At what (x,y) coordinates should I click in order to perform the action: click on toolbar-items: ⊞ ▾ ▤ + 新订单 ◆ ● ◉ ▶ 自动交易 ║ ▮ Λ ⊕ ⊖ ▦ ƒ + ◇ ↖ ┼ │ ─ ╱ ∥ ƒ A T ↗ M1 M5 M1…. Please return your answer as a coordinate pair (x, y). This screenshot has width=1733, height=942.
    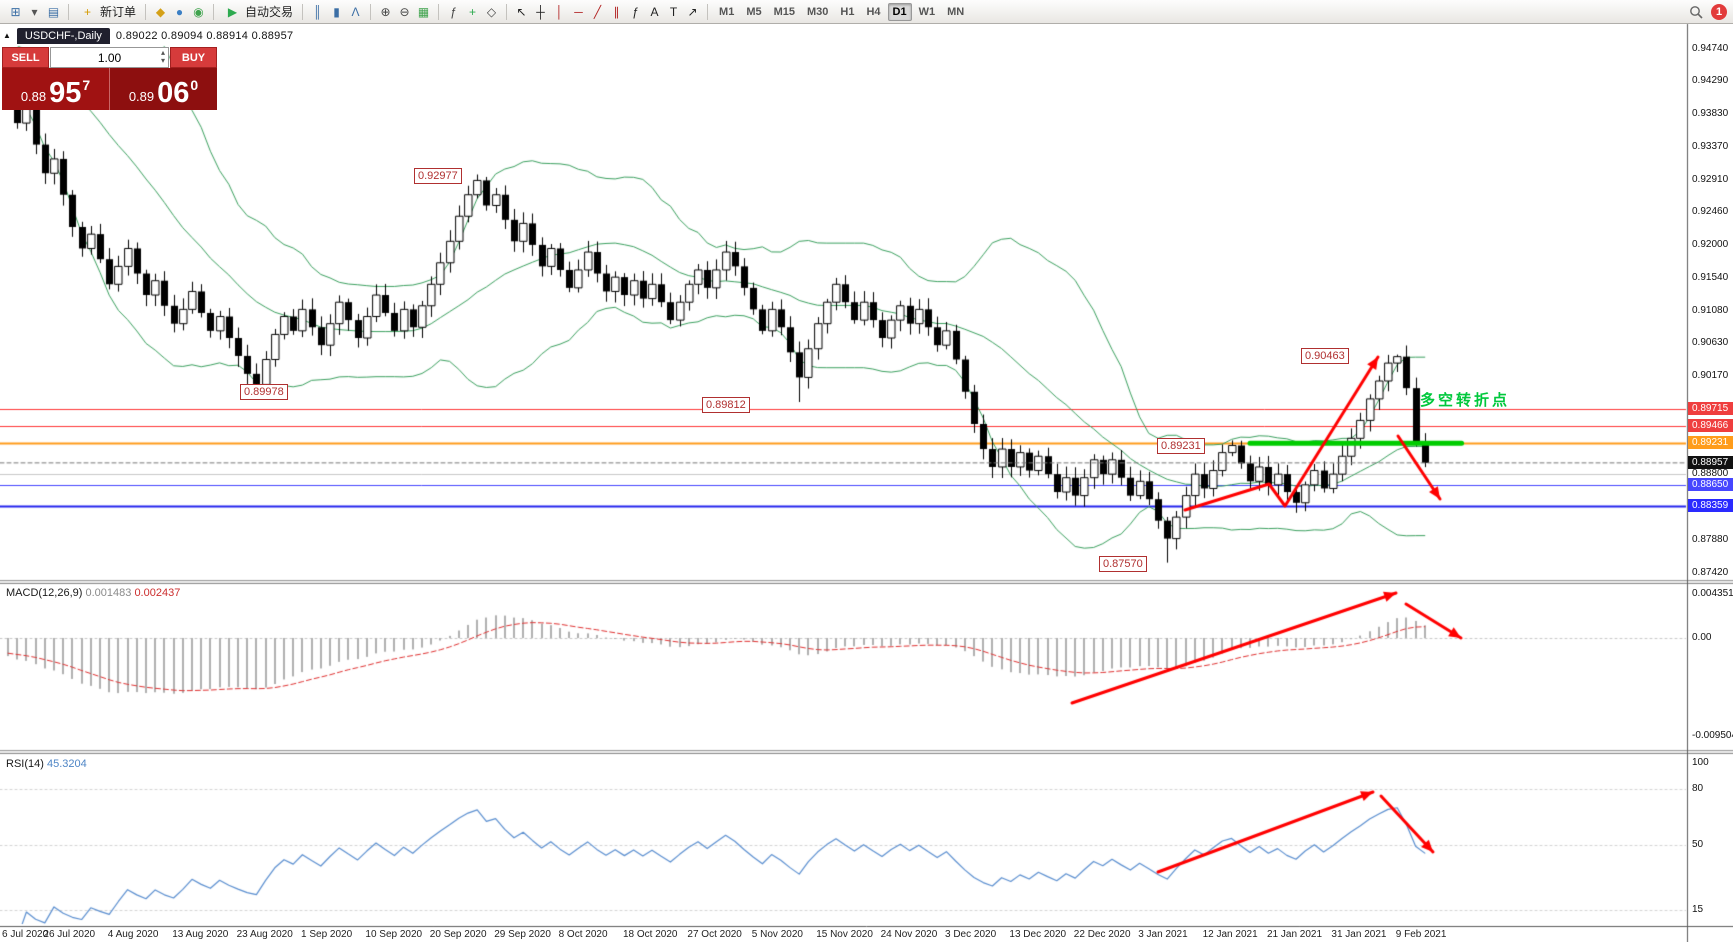
    Looking at the image, I should click on (847, 11).